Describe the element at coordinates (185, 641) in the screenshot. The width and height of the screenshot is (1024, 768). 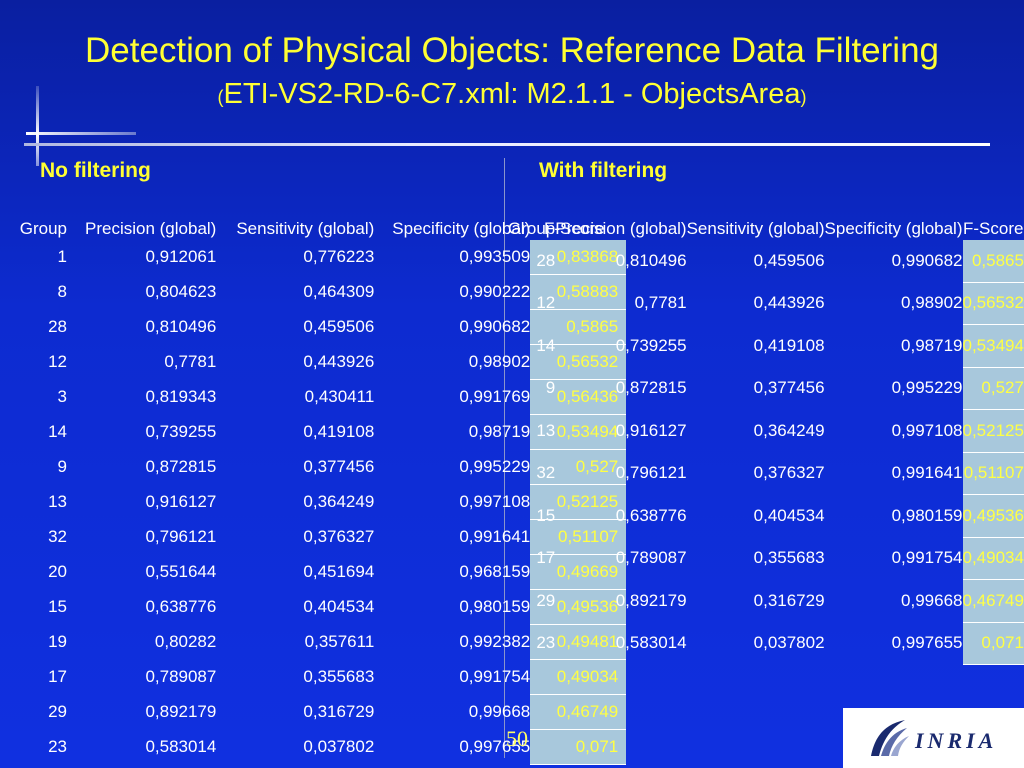
I see `cell-precision: 0,80282` at that location.